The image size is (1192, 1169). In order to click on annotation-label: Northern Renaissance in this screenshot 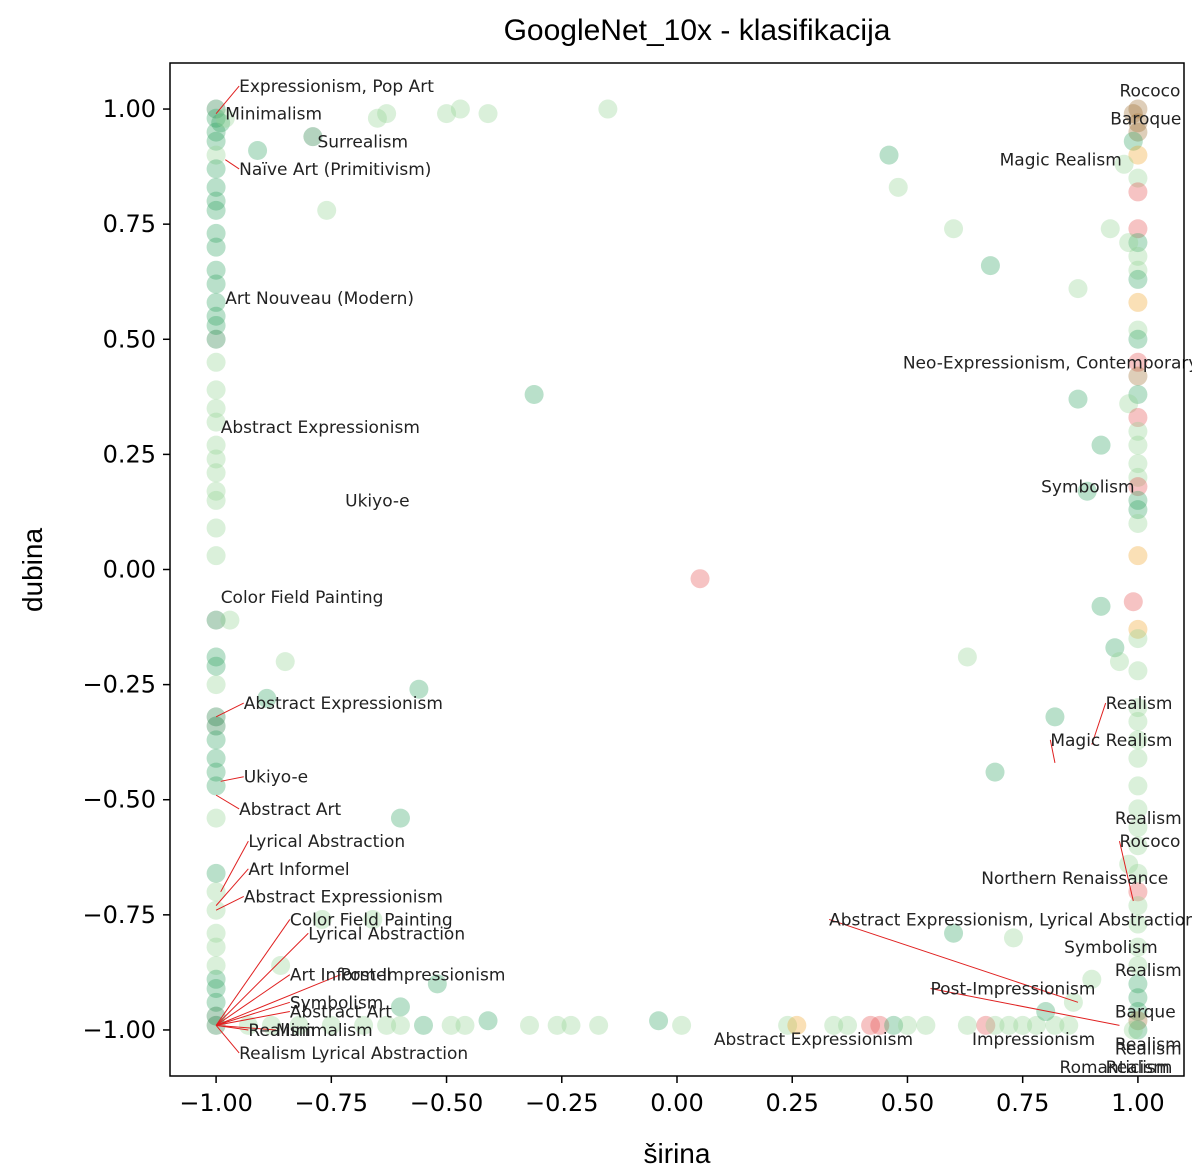, I will do `click(1074, 879)`.